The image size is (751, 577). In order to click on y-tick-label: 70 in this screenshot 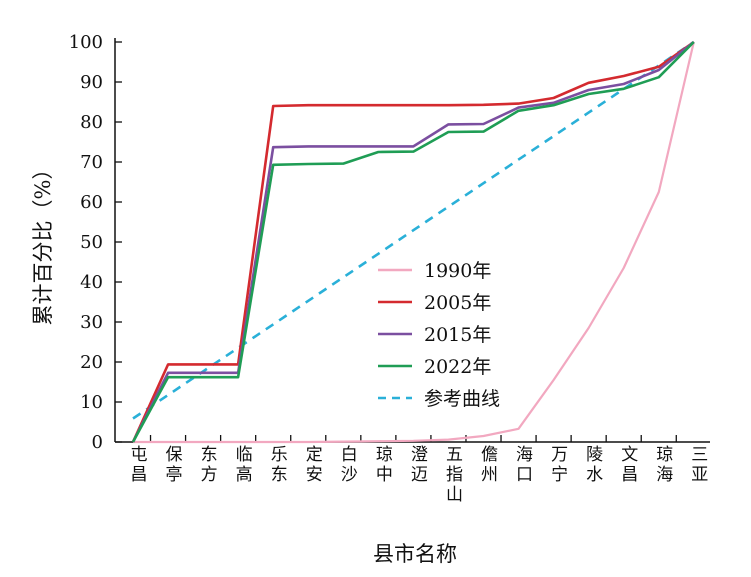, I will do `click(91, 162)`.